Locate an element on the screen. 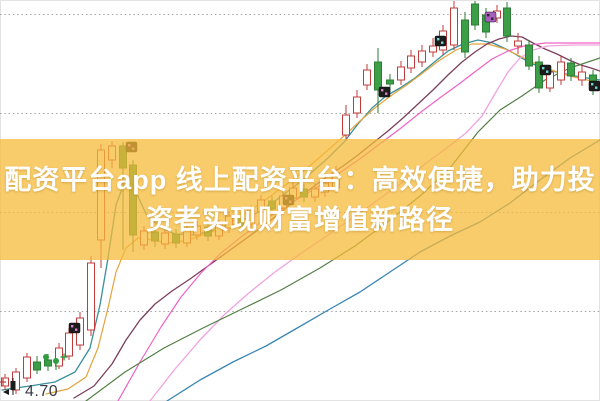  mini-candle-glyph is located at coordinates (9, 386).